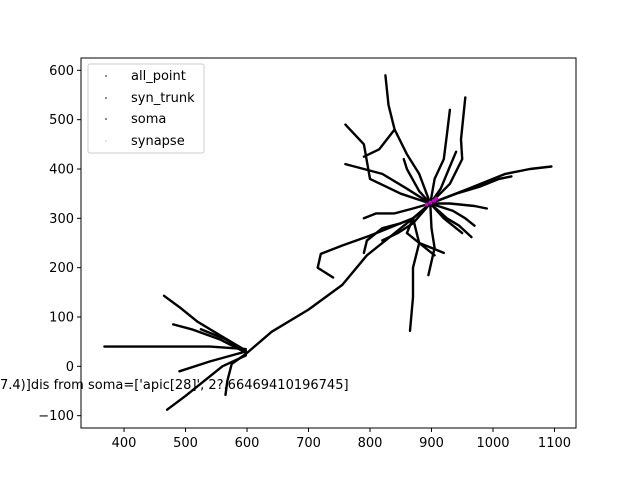  What do you see at coordinates (61, 170) in the screenshot?
I see `y-tick-label-5: 400` at bounding box center [61, 170].